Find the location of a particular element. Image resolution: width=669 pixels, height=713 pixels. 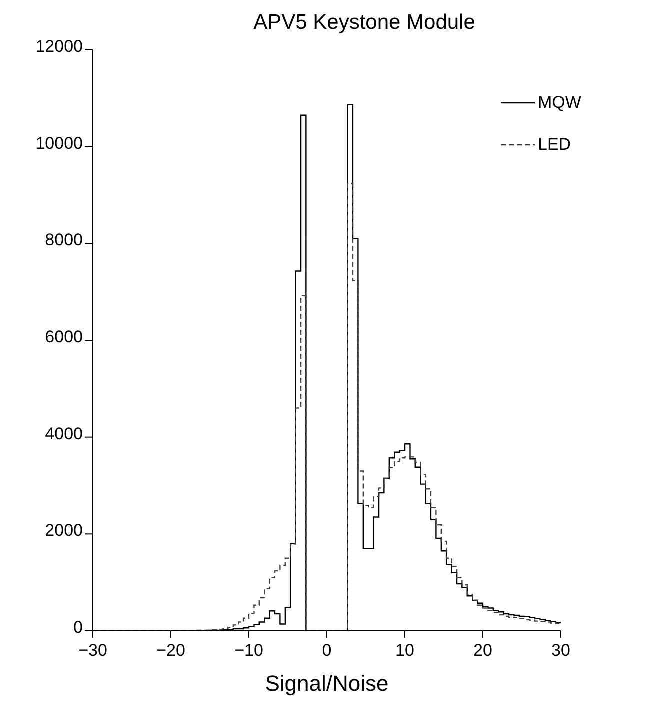

x-tick-label: −20 is located at coordinates (171, 650).